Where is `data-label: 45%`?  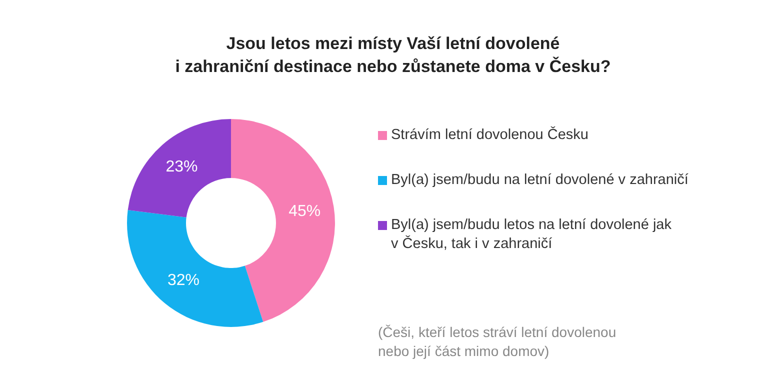 data-label: 45% is located at coordinates (304, 211).